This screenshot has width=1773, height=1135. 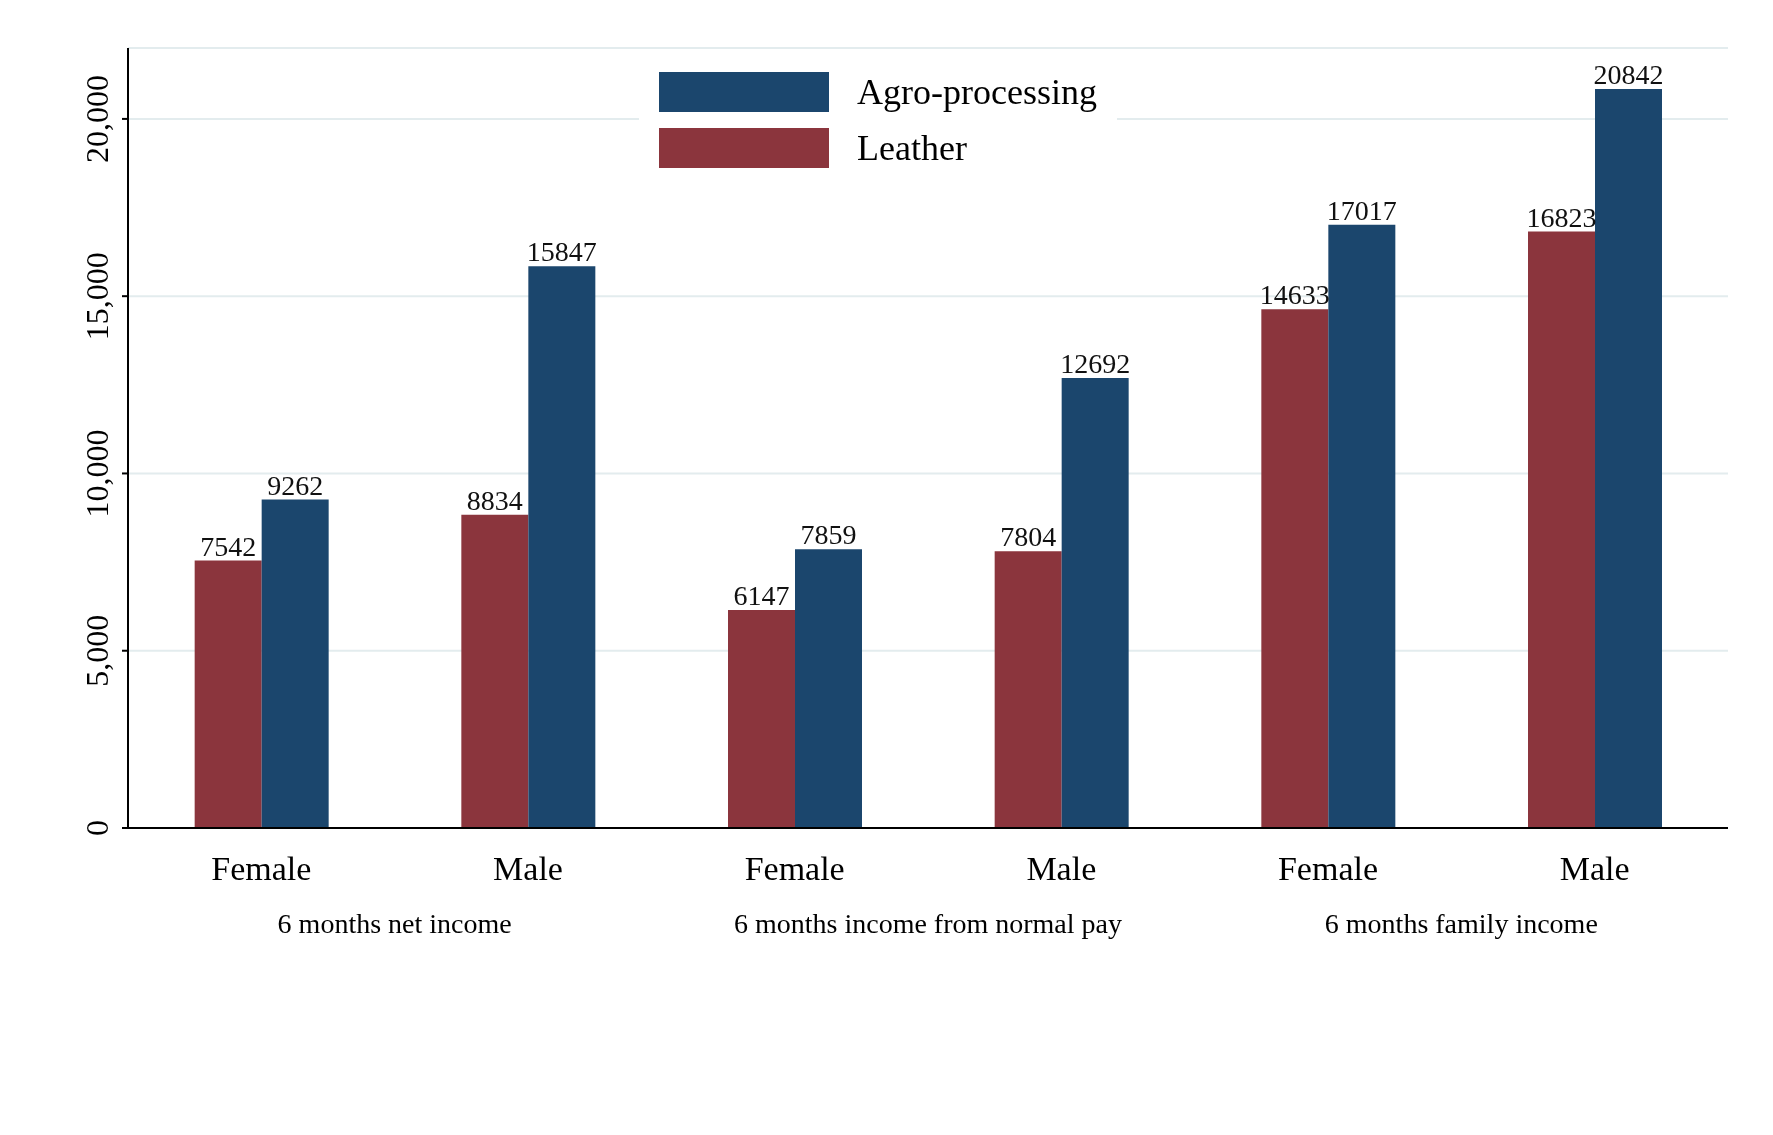 What do you see at coordinates (828, 535) in the screenshot?
I see `data-label: 7859` at bounding box center [828, 535].